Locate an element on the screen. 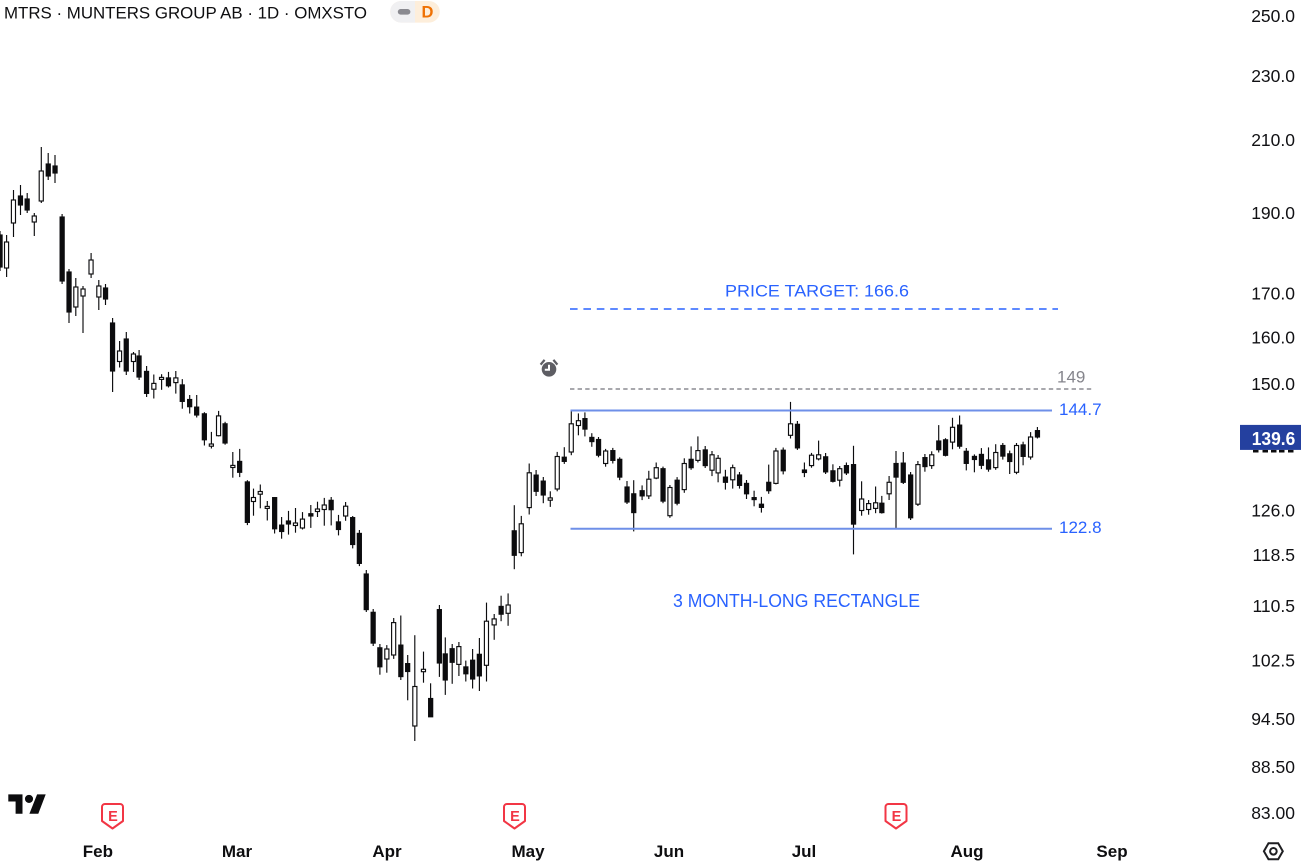 The height and width of the screenshot is (867, 1301). svg-text: 118.5 is located at coordinates (1274, 555).